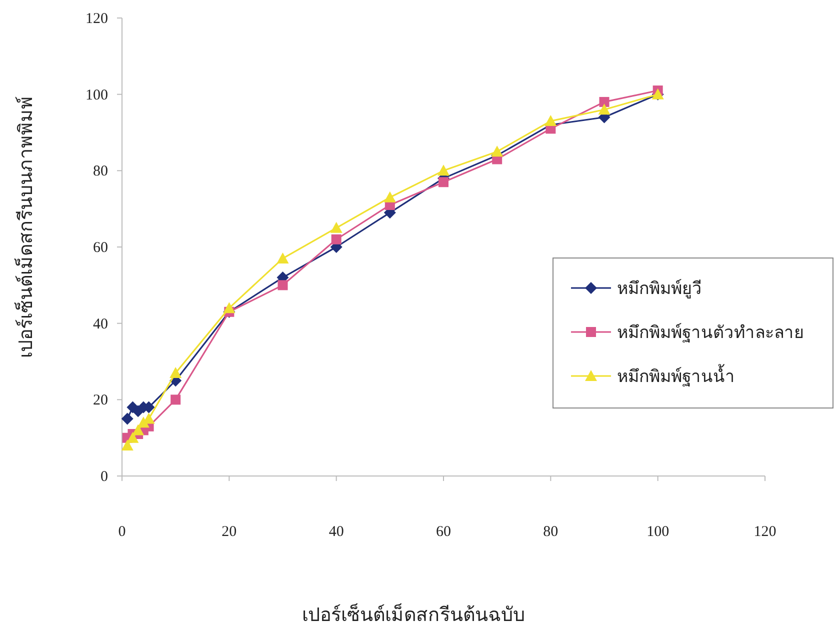 Image resolution: width=835 pixels, height=629 pixels. What do you see at coordinates (104, 477) in the screenshot?
I see `y-tick-label: 0` at bounding box center [104, 477].